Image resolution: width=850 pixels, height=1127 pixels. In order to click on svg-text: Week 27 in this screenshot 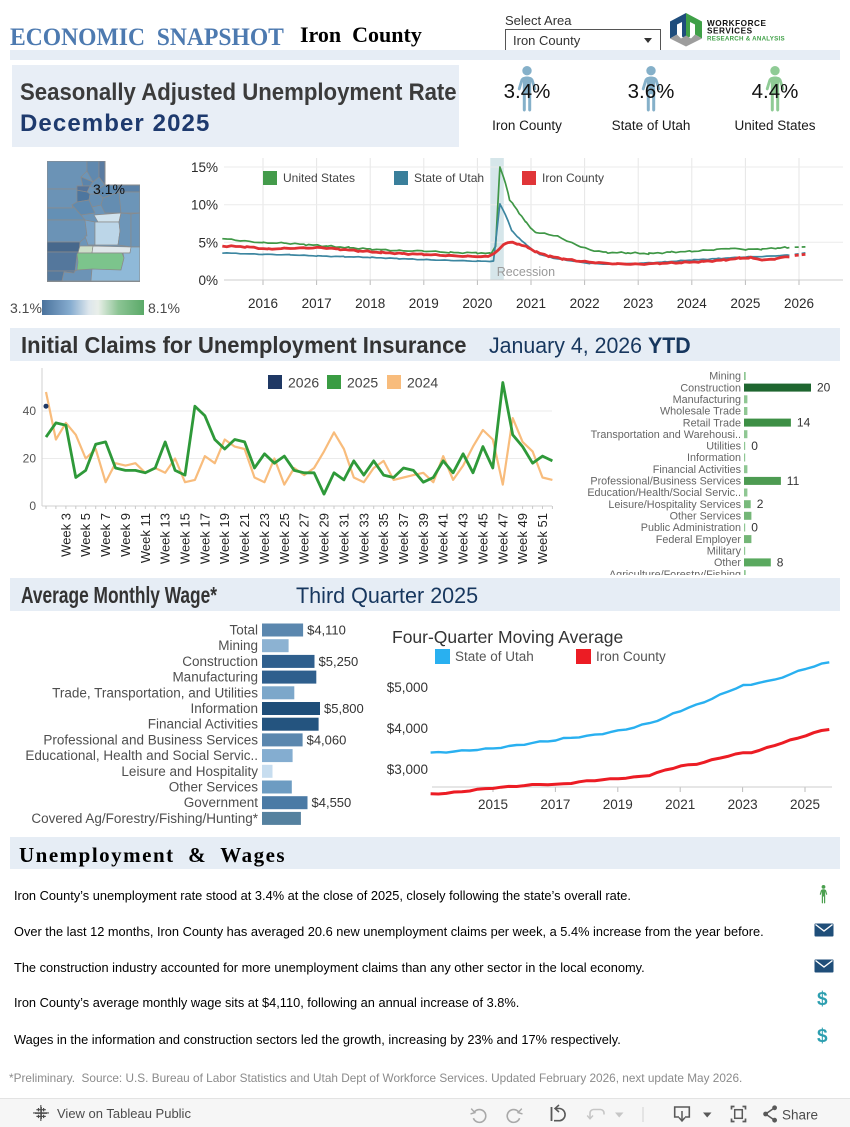, I will do `click(304, 538)`.